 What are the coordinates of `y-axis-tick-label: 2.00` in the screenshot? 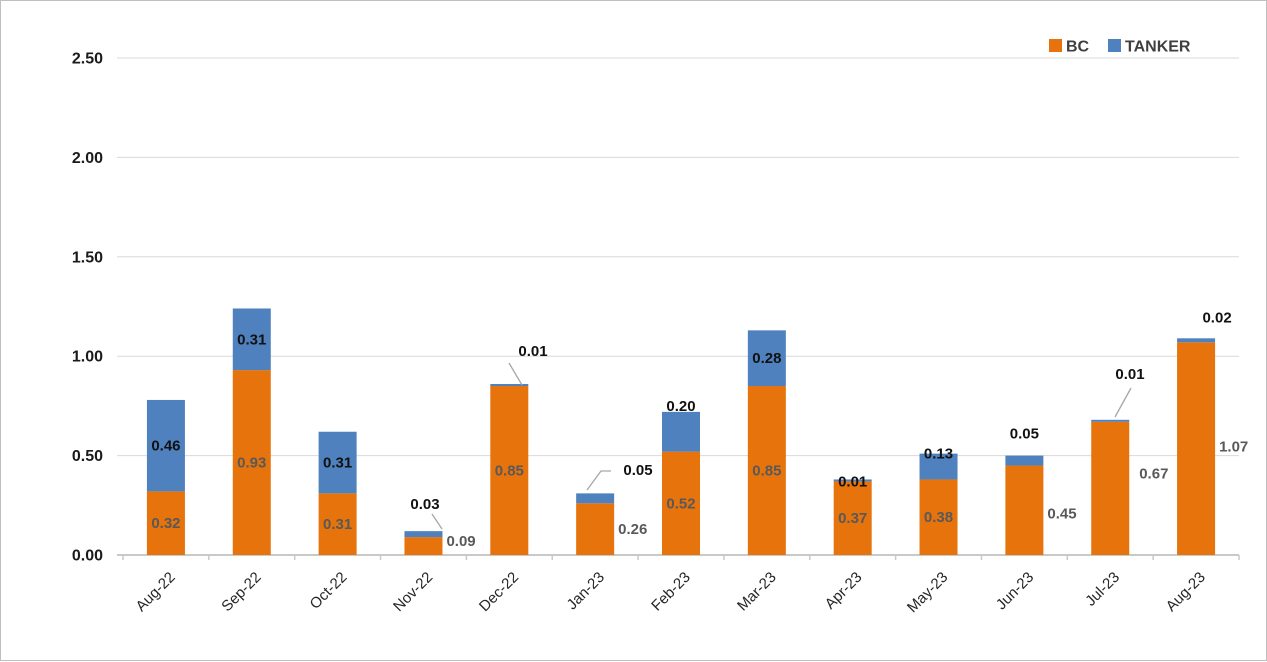 It's located at (87, 158).